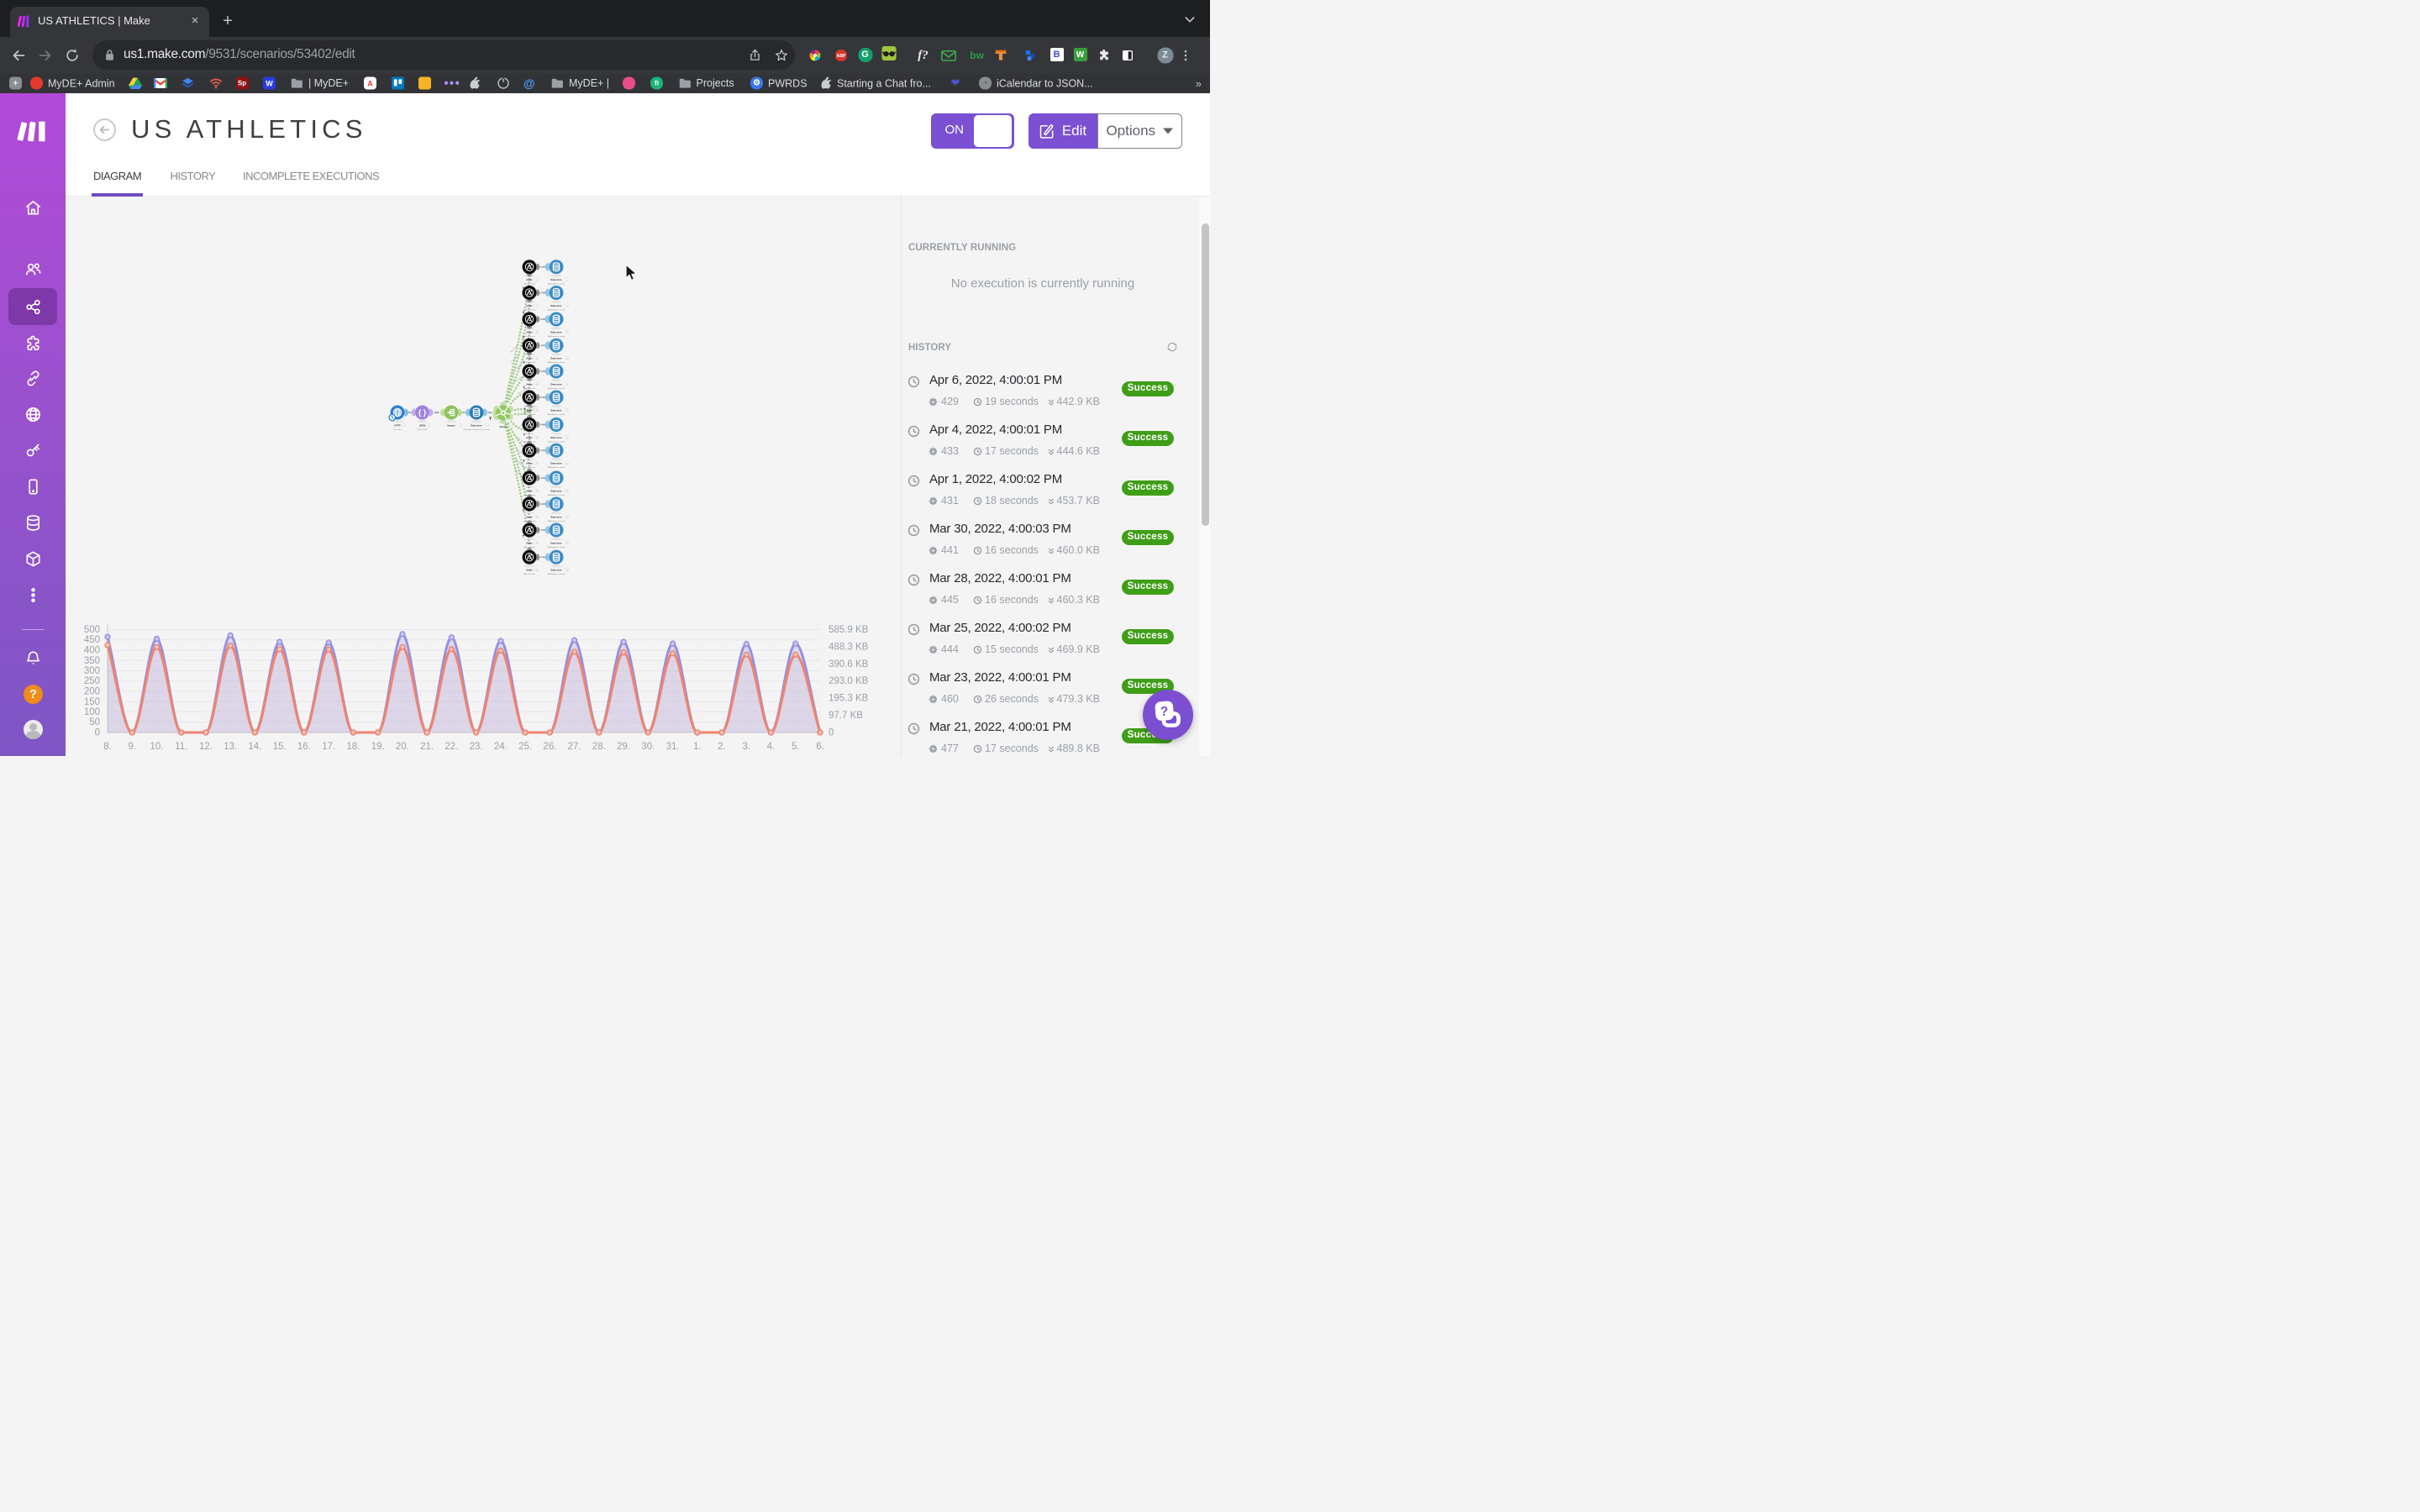 The width and height of the screenshot is (2420, 1512). What do you see at coordinates (231, 747) in the screenshot?
I see `svg-text: 13.` at bounding box center [231, 747].